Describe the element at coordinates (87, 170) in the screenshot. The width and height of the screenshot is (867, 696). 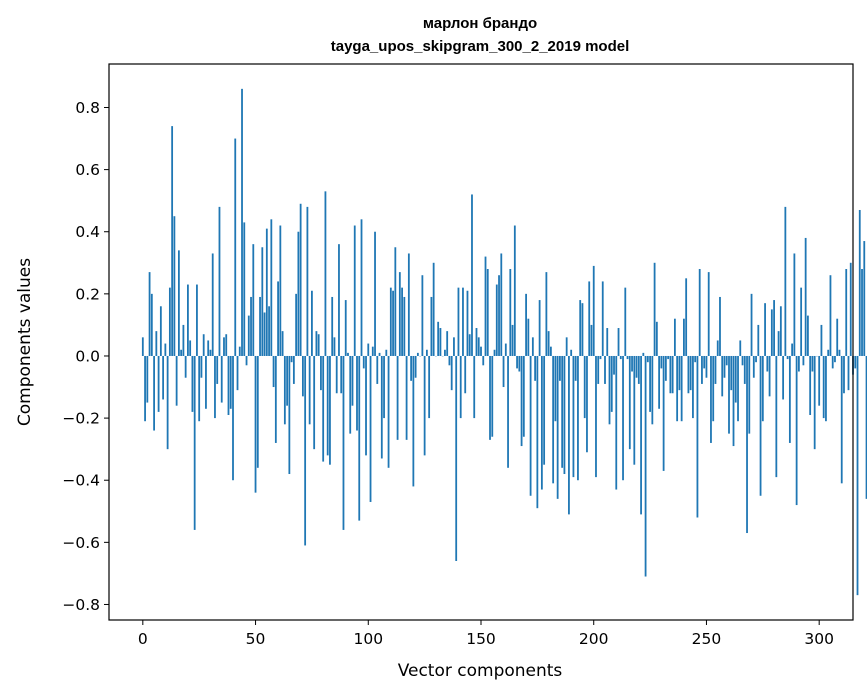
I see `y-tick-label: 0.6` at that location.